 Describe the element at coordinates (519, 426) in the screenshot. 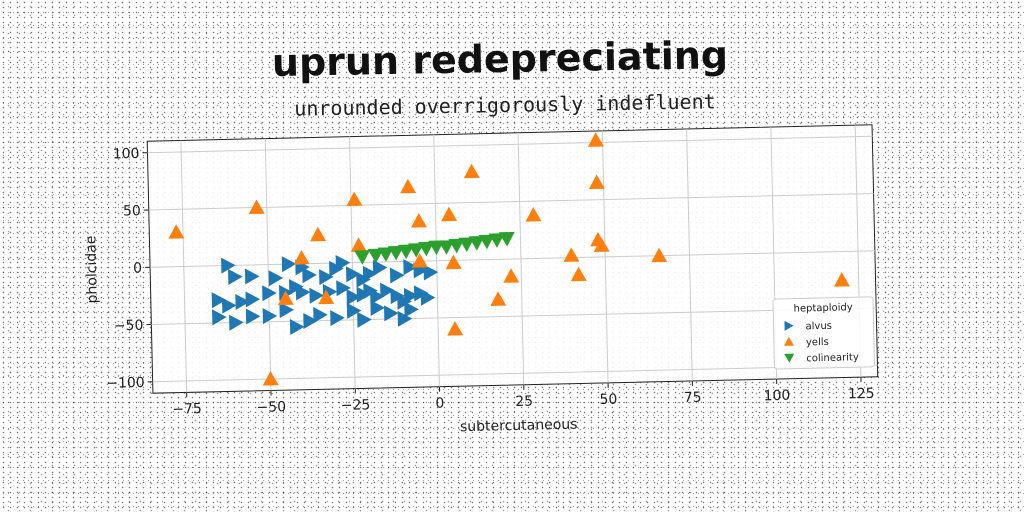

I see `x-axis-label: subtercutaneous` at that location.